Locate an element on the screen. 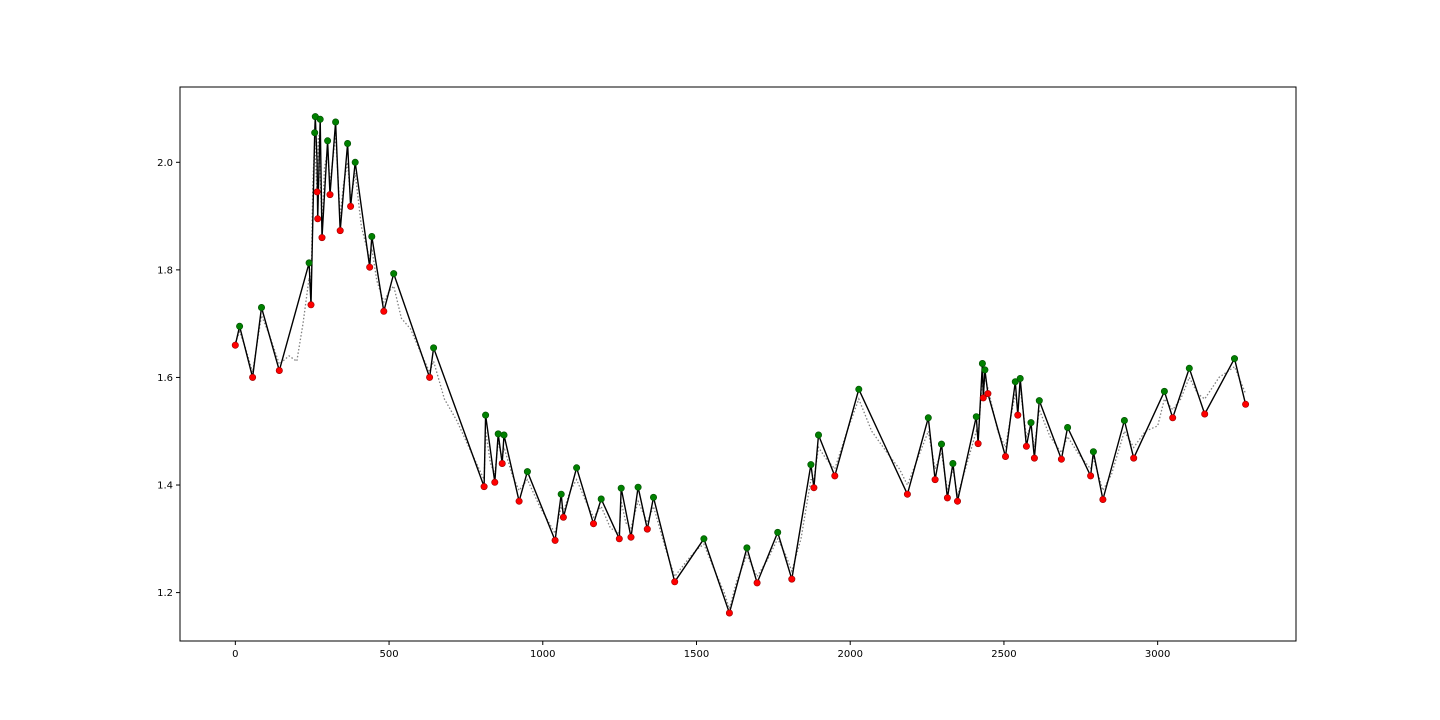  y-axis: 1.2 1.4 1.6 1.8 2.0 is located at coordinates (168, 378).